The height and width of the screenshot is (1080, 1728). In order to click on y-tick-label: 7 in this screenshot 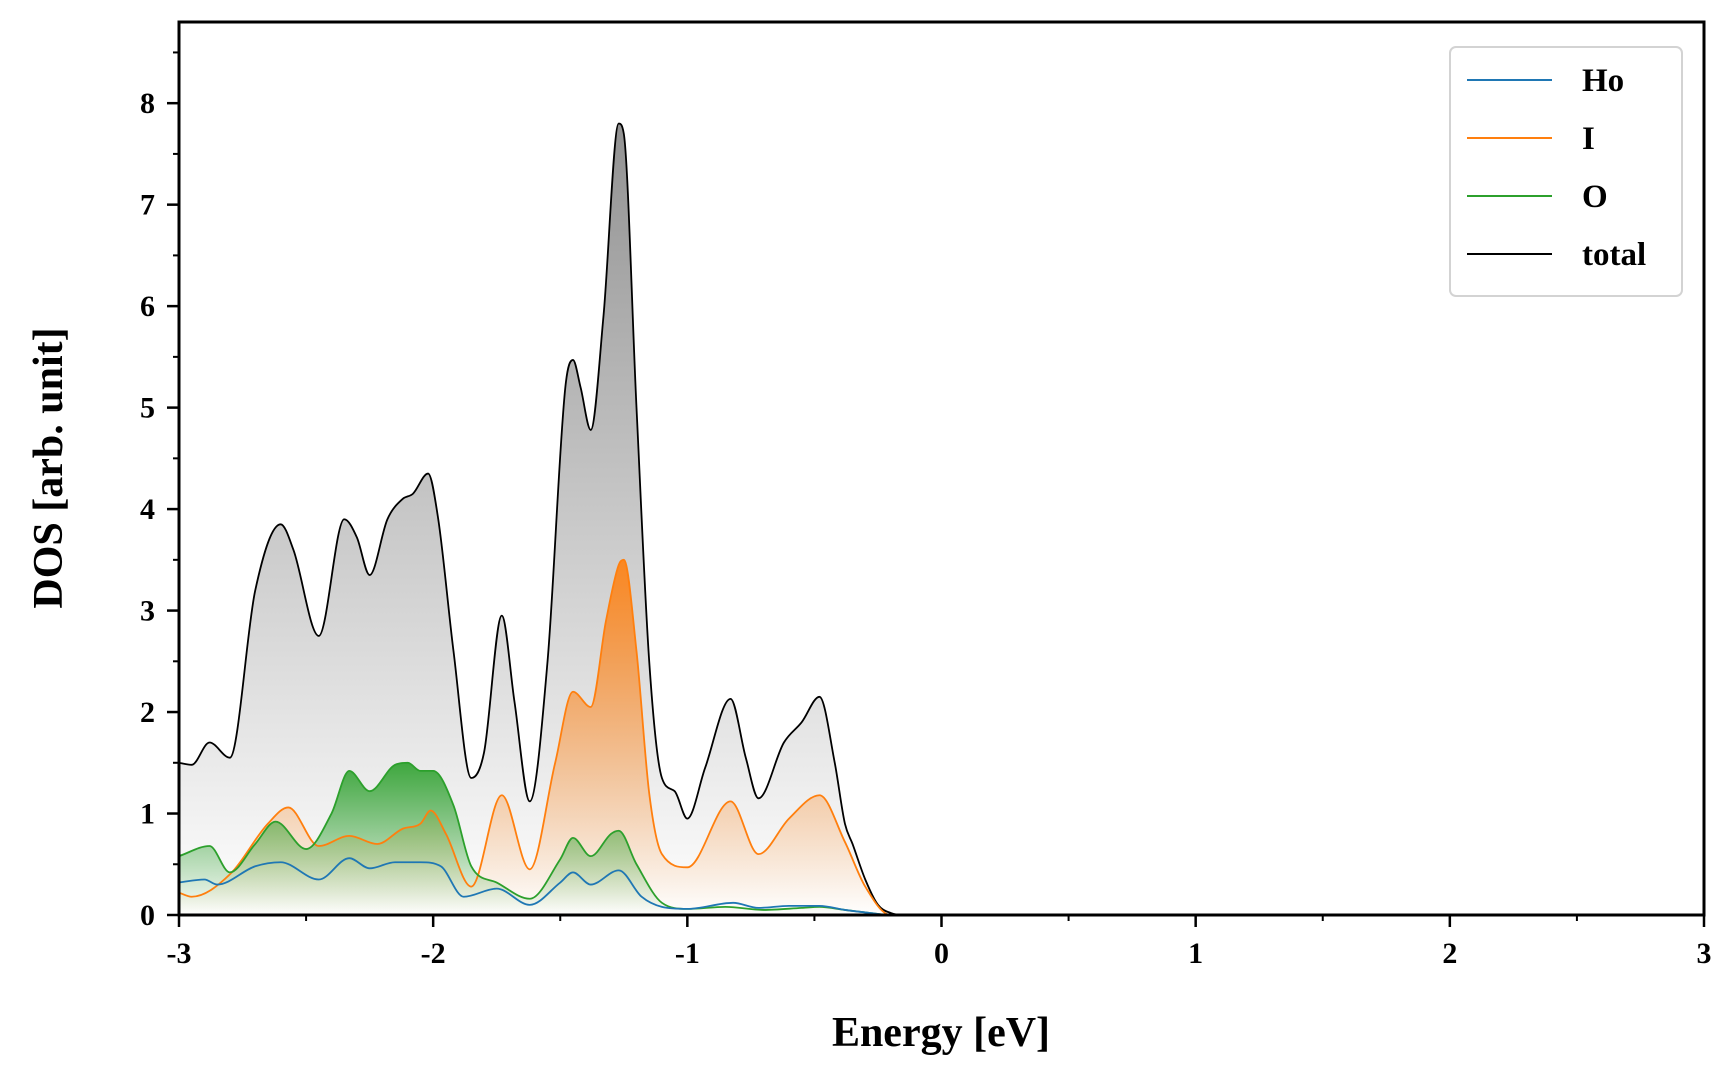, I will do `click(147, 205)`.